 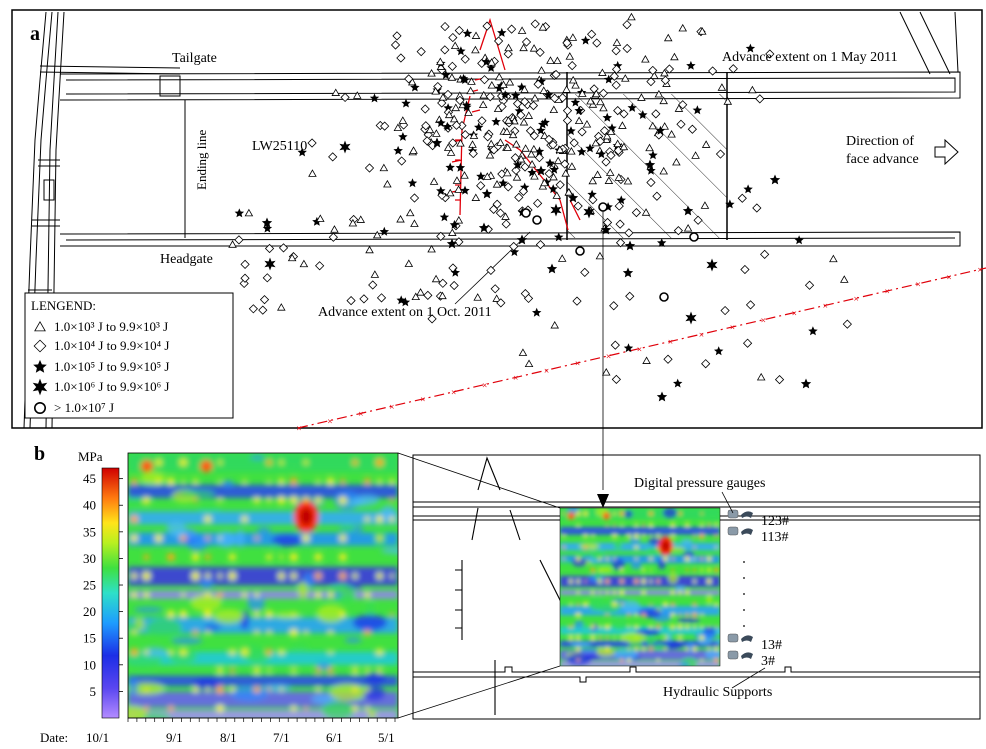 I want to click on support-id-13: 13#, so click(x=771, y=645).